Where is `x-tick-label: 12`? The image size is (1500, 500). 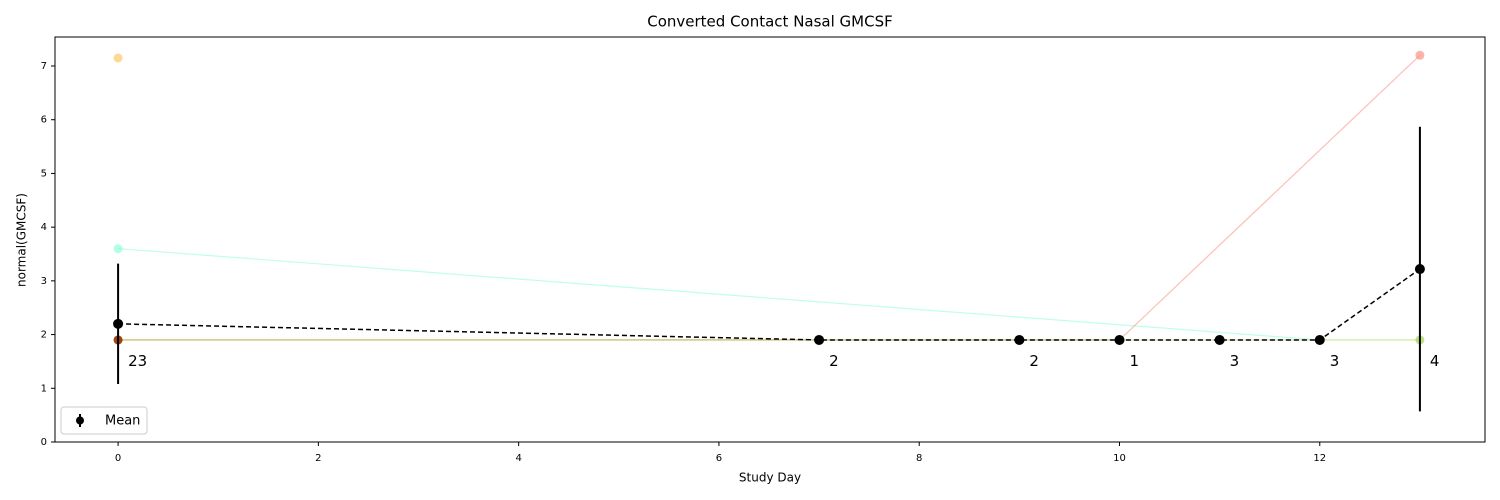
x-tick-label: 12 is located at coordinates (1319, 458).